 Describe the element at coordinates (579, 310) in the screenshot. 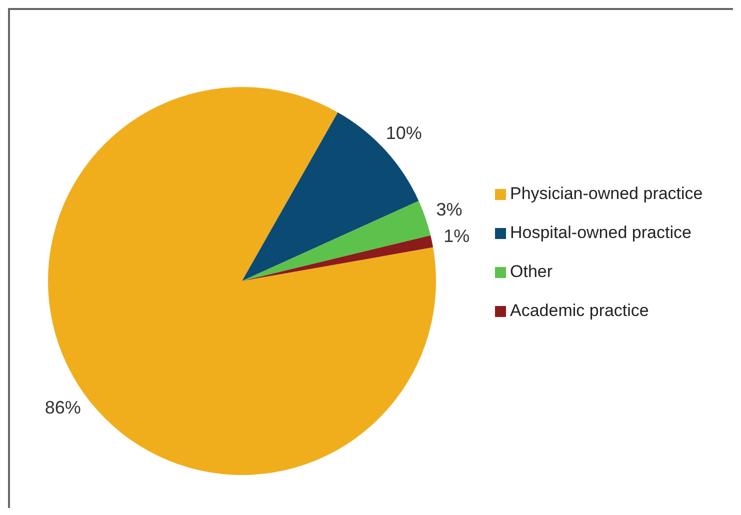

I see `legend-label: Academic practice` at that location.